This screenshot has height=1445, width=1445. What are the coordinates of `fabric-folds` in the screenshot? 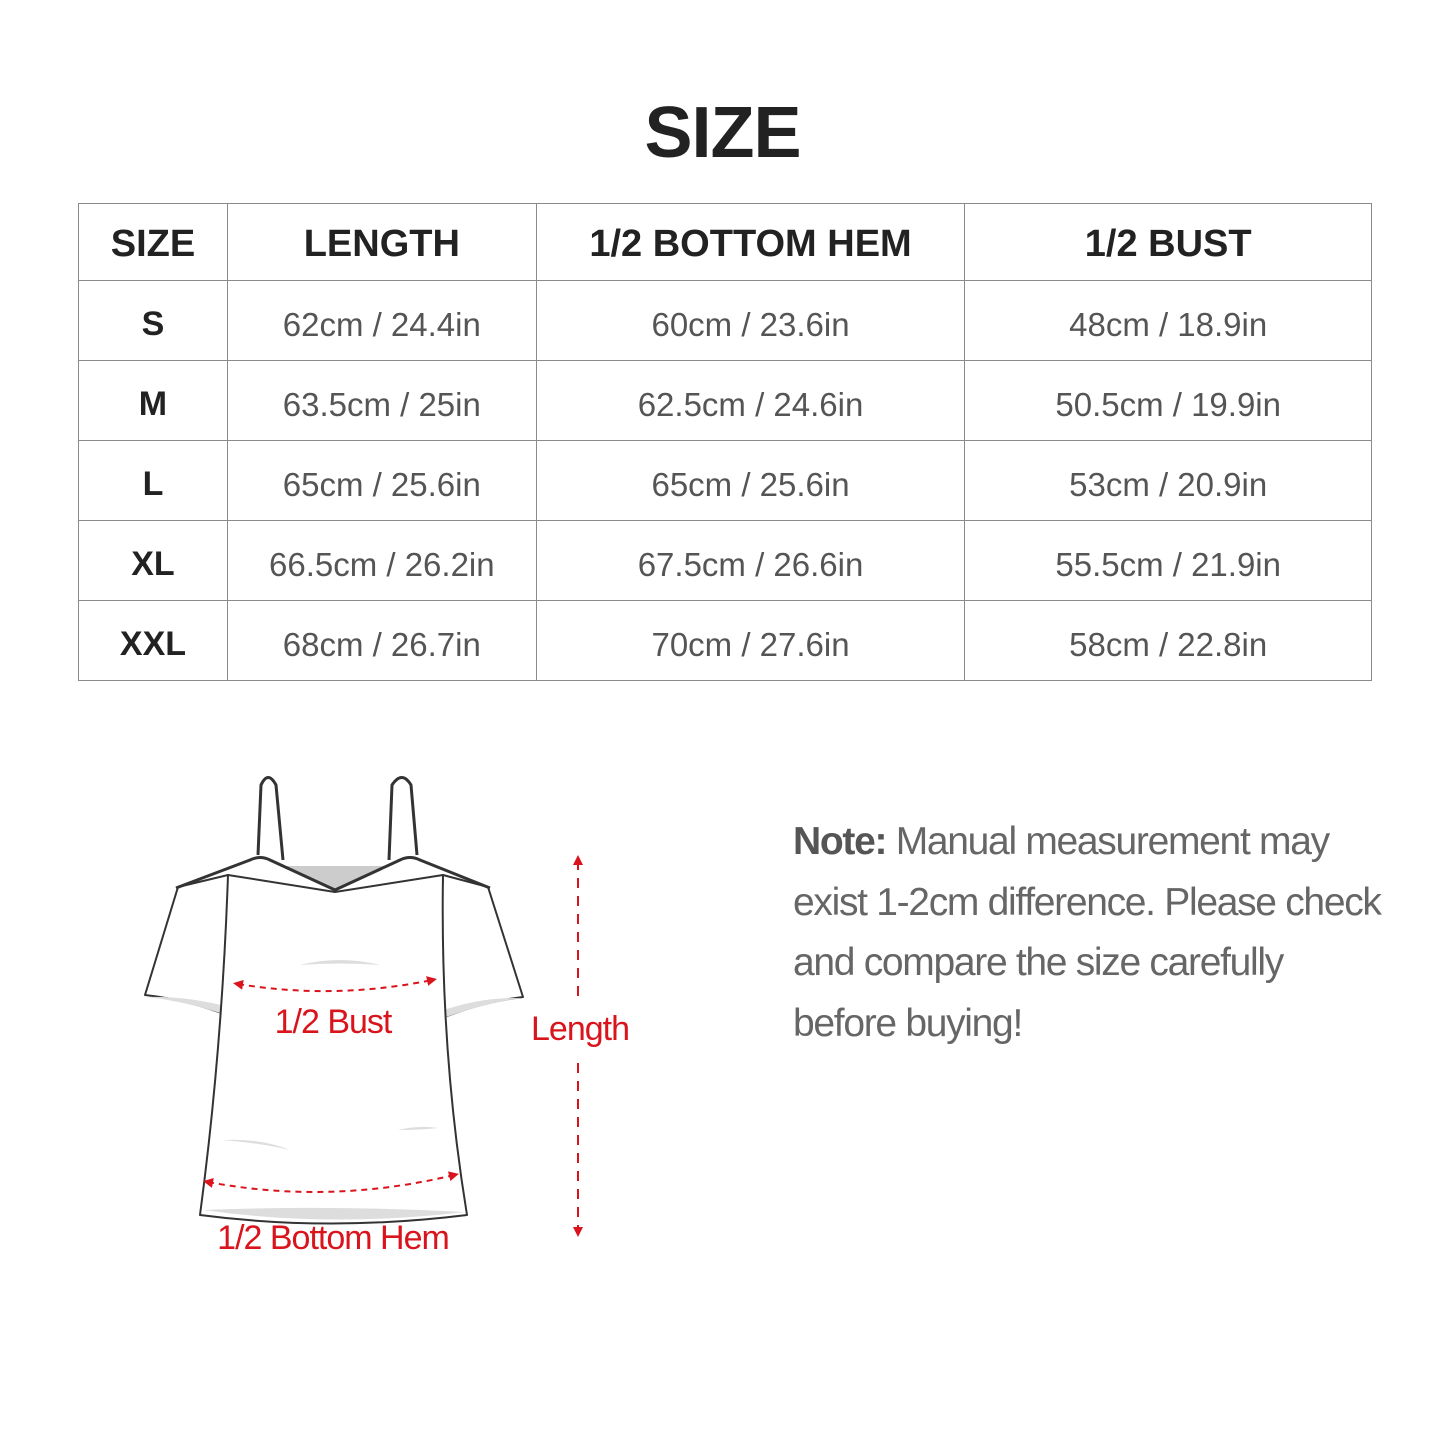 It's located at (330, 1055).